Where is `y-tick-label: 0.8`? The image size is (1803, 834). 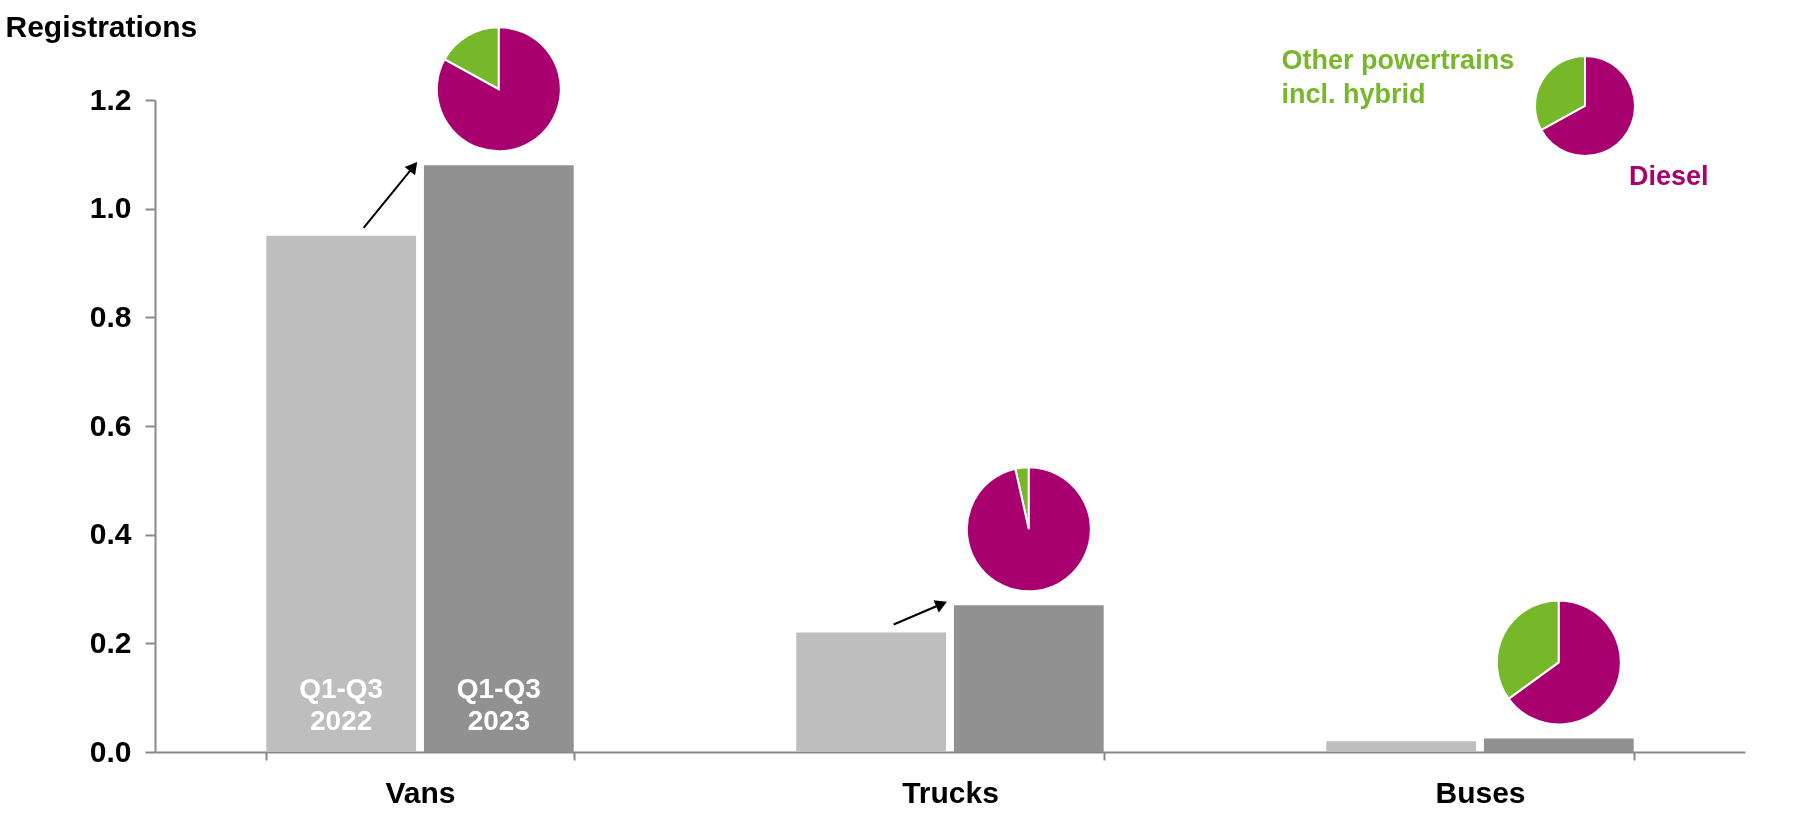 y-tick-label: 0.8 is located at coordinates (110, 316).